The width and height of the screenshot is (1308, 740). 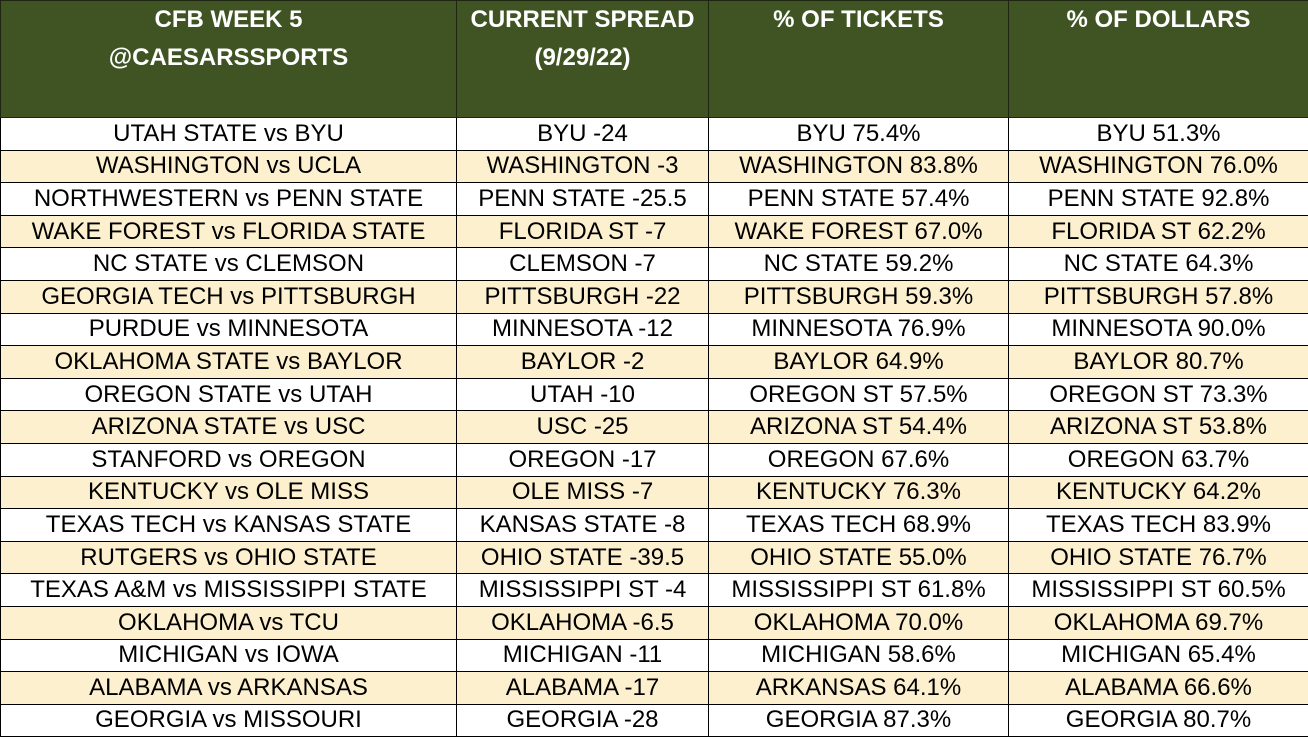 What do you see at coordinates (858, 166) in the screenshot?
I see `tickets-cell: WASHINGTON 83.8%` at bounding box center [858, 166].